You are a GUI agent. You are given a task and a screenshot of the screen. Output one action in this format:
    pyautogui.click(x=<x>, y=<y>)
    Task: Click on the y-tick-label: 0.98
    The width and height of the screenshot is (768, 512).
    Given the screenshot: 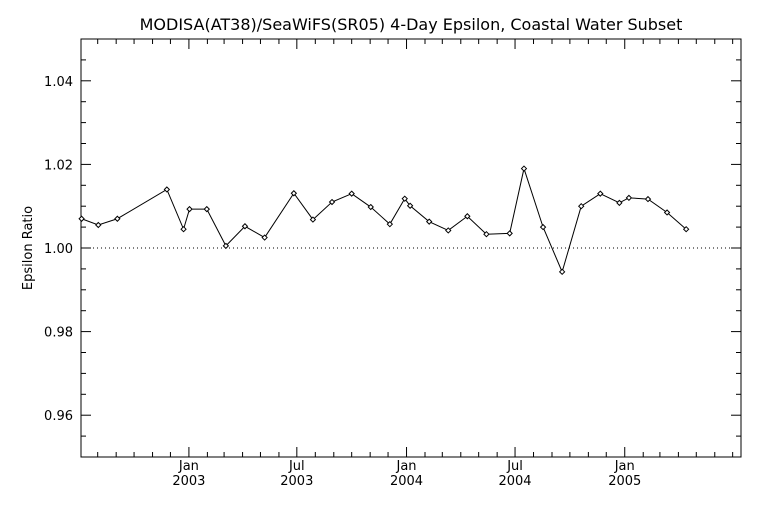 What is the action you would take?
    pyautogui.click(x=58, y=333)
    